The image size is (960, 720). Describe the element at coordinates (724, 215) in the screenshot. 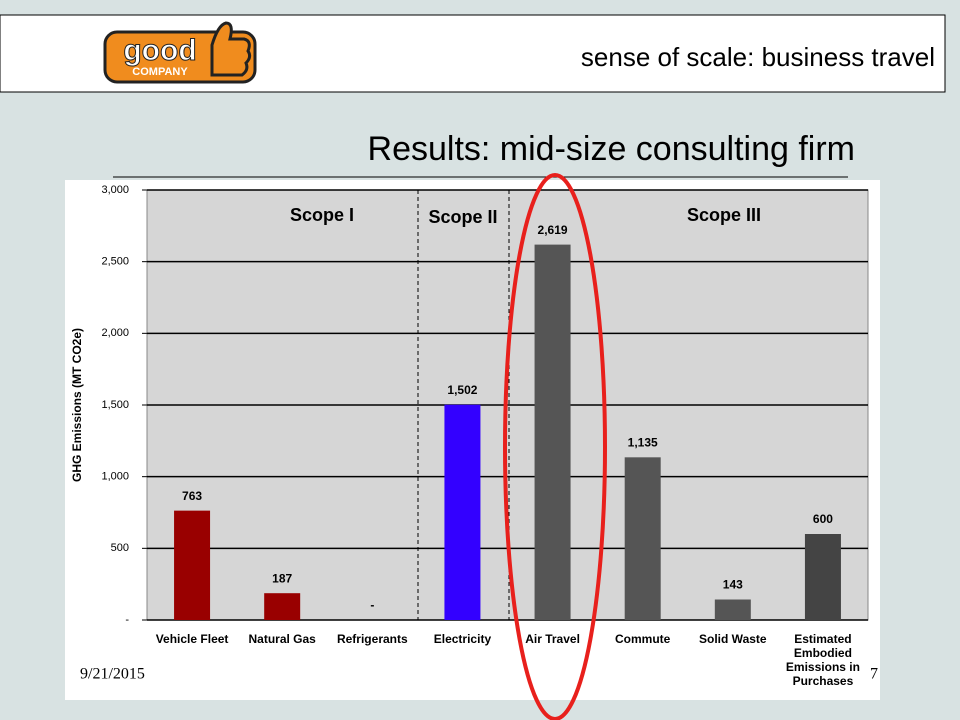

I see `scope-label: Scope III` at that location.